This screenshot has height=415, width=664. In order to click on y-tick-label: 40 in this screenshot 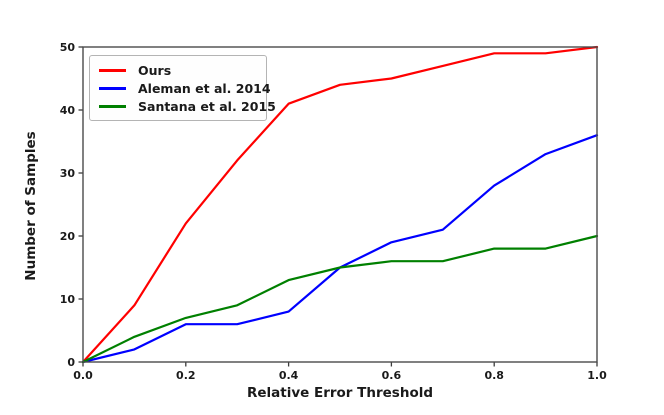, I will do `click(68, 110)`.